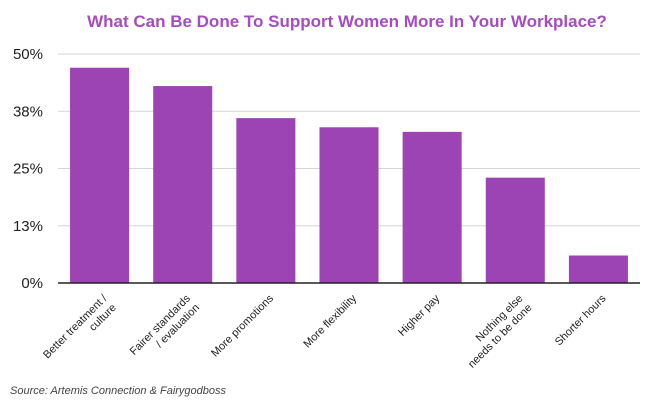 The image size is (659, 406). I want to click on x-tick-label-line: More flexibility, so click(330, 321).